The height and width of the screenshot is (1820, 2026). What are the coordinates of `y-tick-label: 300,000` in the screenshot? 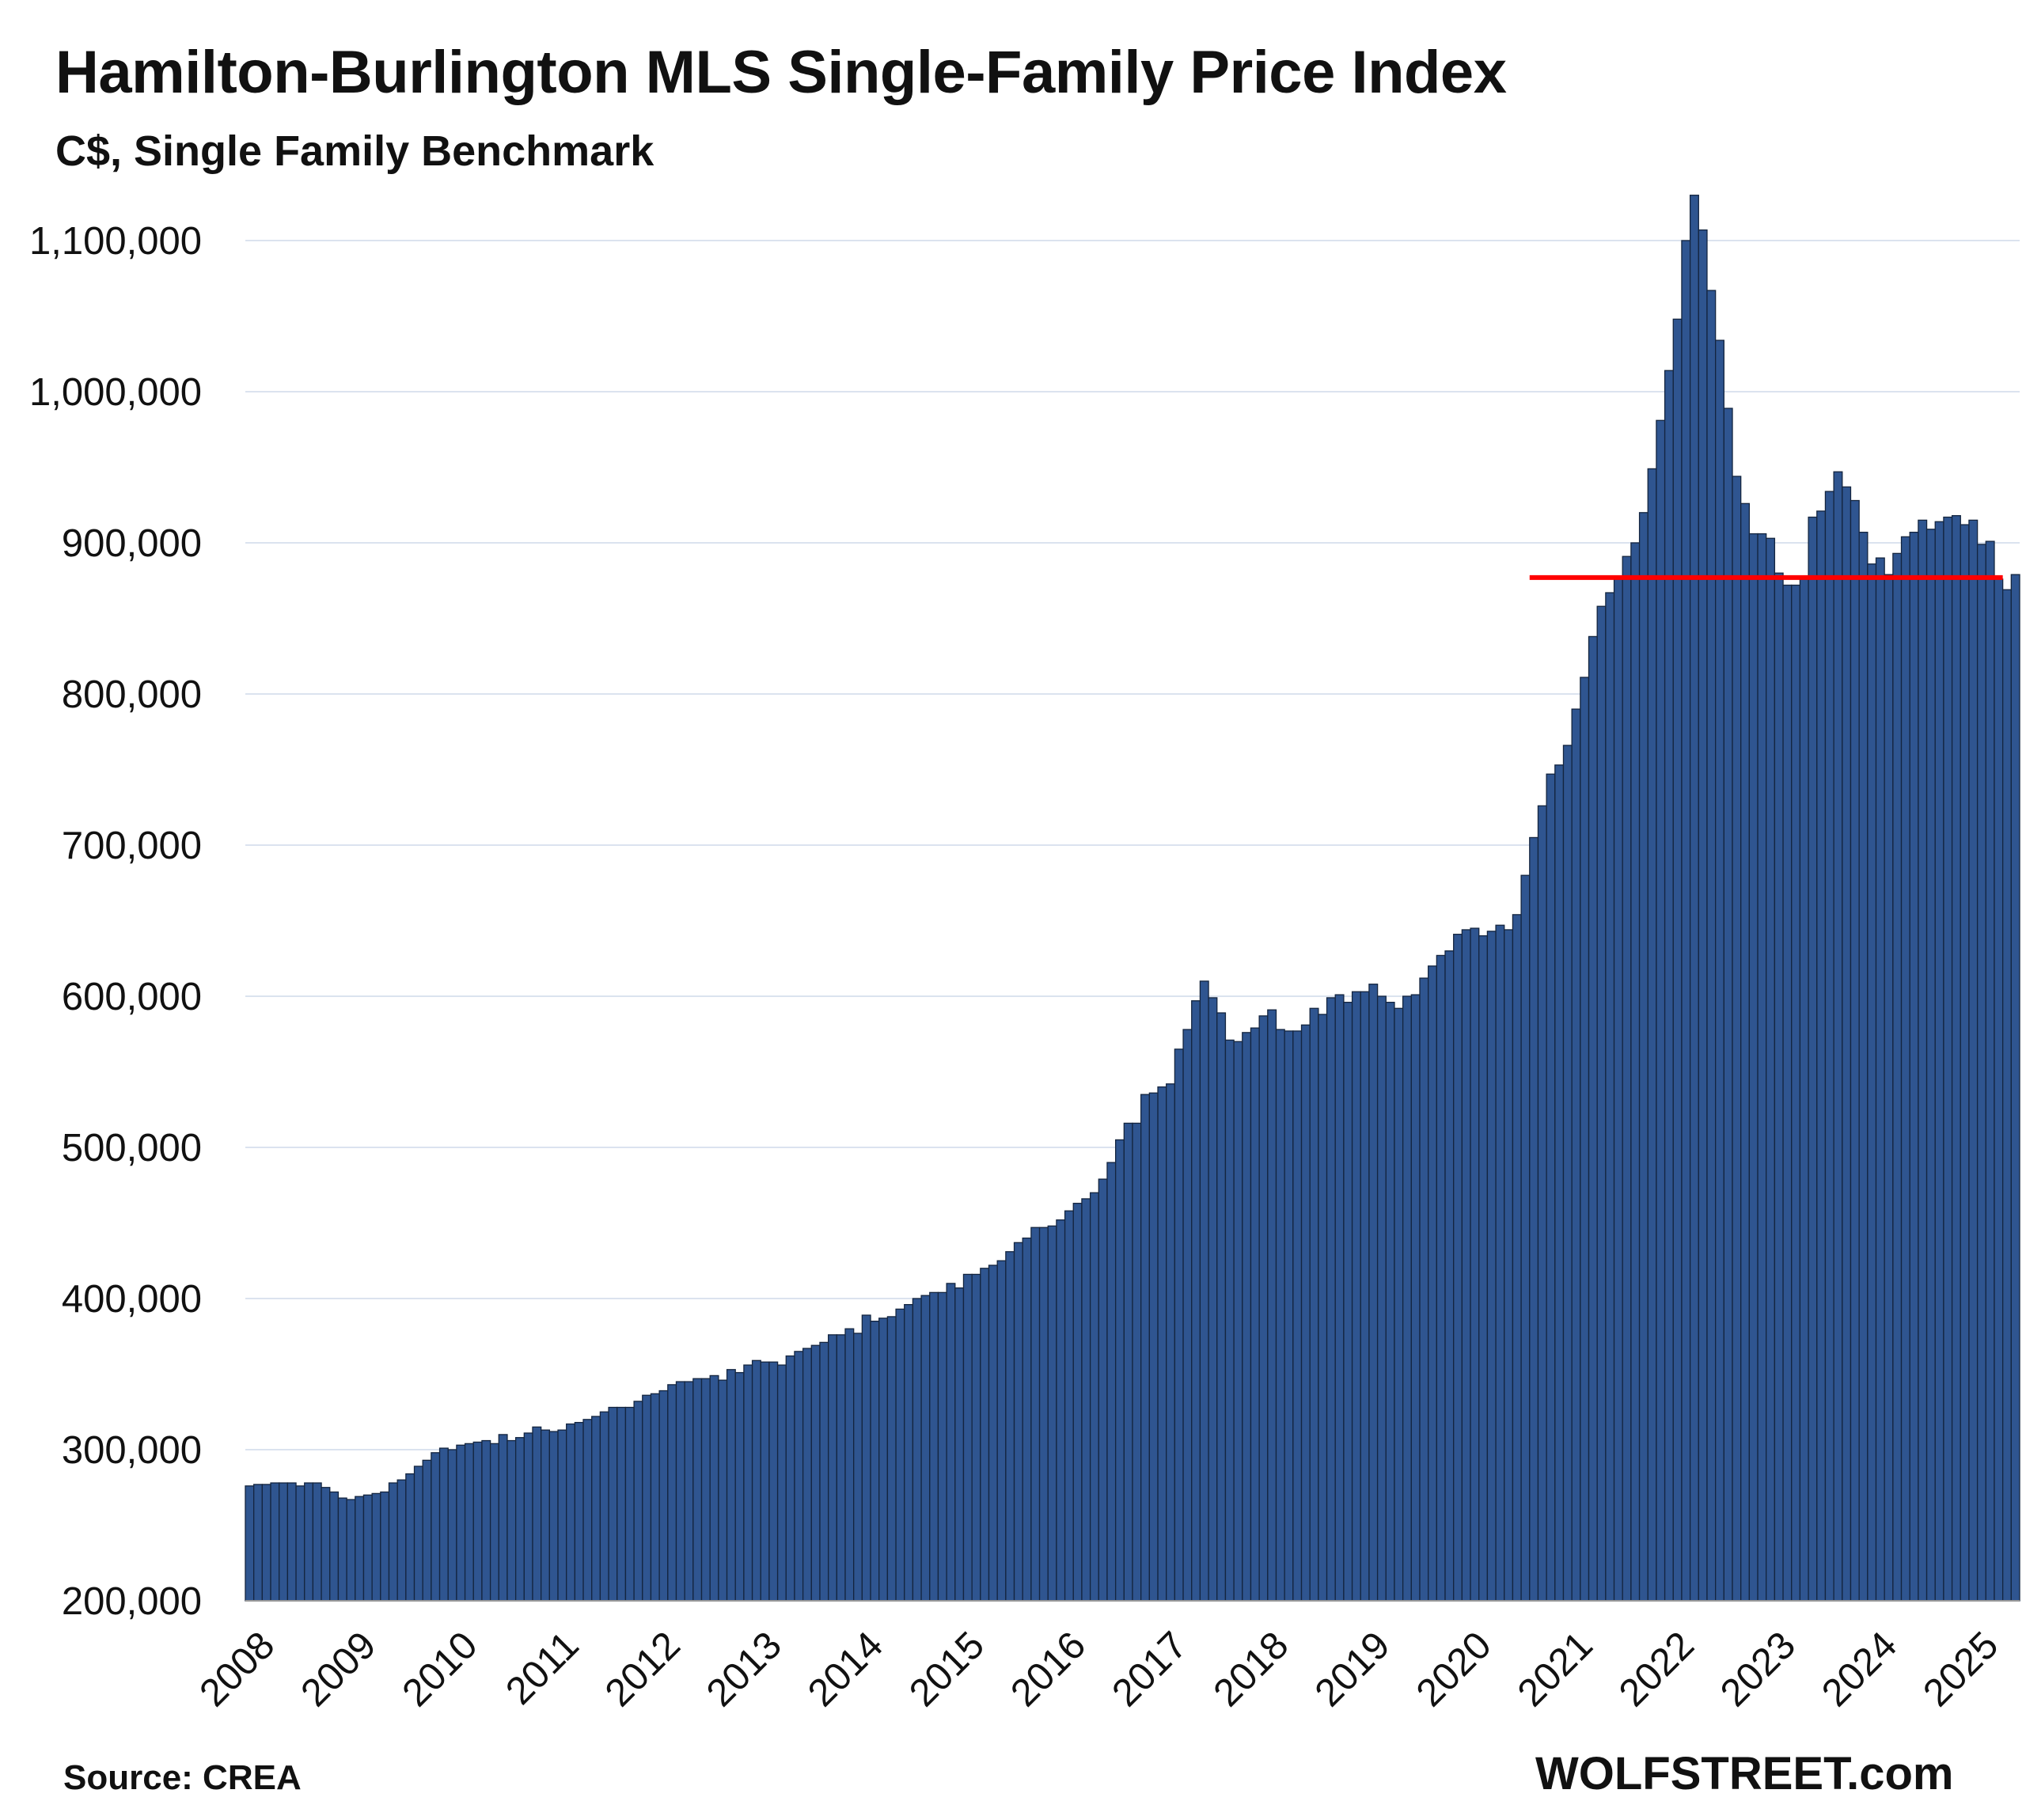 It's located at (132, 1450).